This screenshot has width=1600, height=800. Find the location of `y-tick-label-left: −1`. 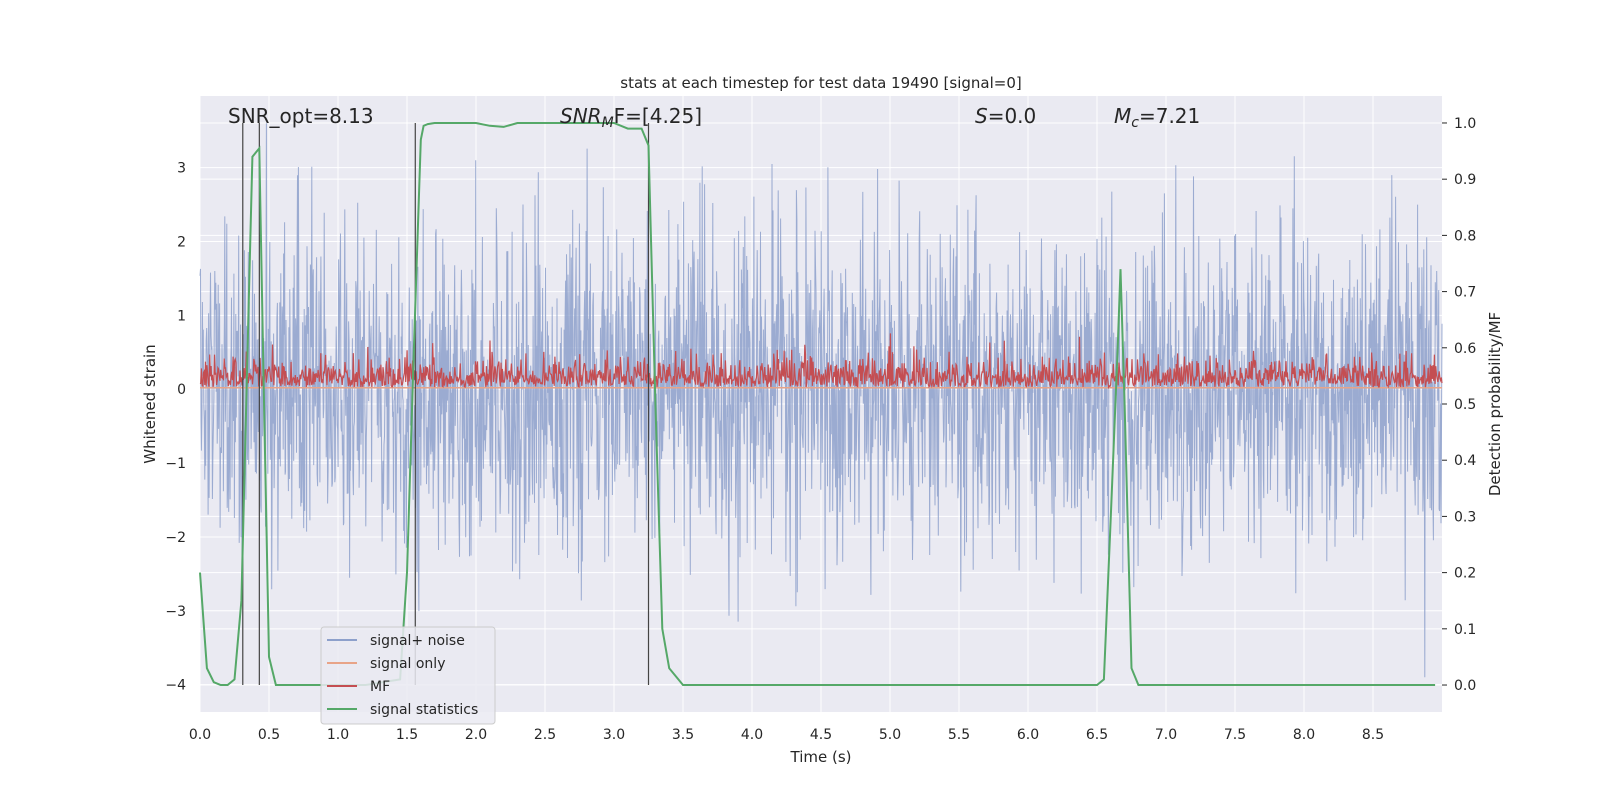

y-tick-label-left: −1 is located at coordinates (175, 464).